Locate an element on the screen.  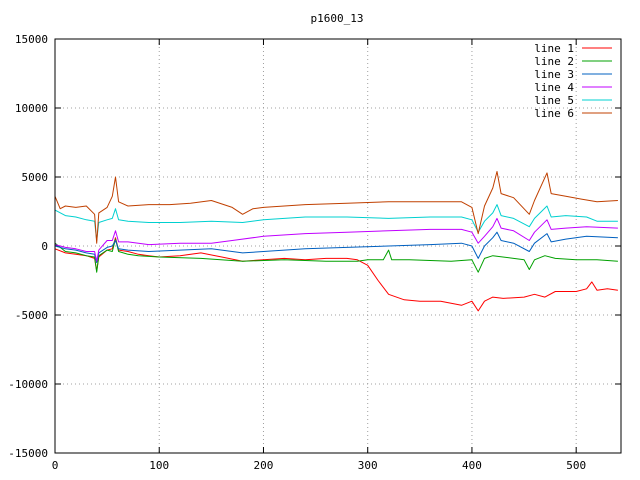
y-tick-label: 10000 is located at coordinates (31, 108).